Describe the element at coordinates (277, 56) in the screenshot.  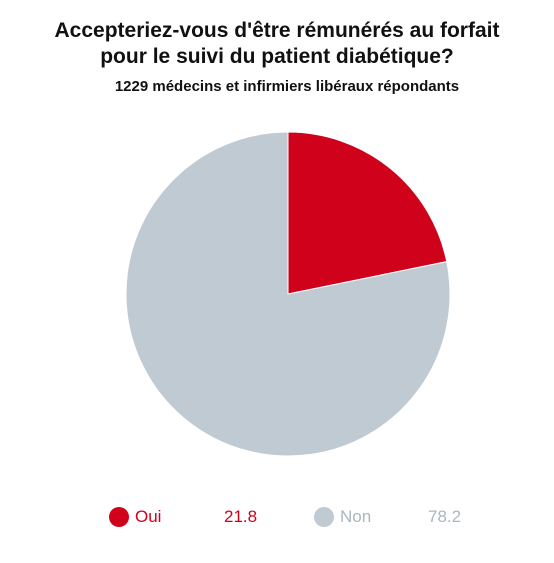
I see `chart-title-line-2: pour le suivi du patient diabétique?` at that location.